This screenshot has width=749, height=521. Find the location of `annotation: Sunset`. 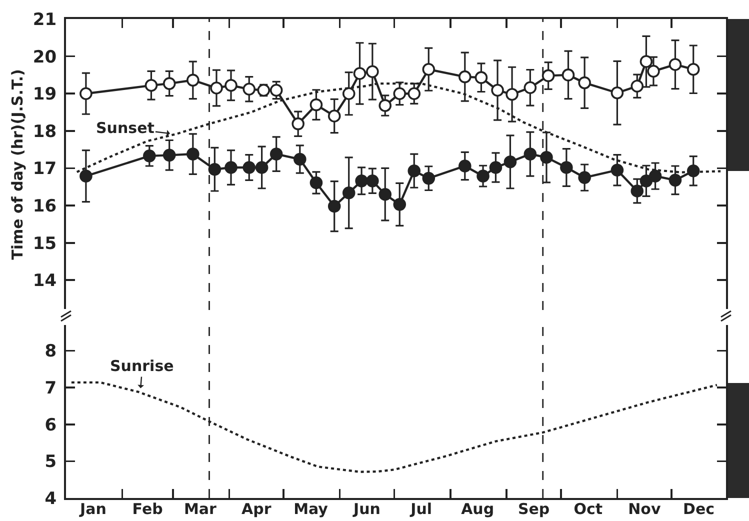

annotation: Sunset is located at coordinates (125, 128).